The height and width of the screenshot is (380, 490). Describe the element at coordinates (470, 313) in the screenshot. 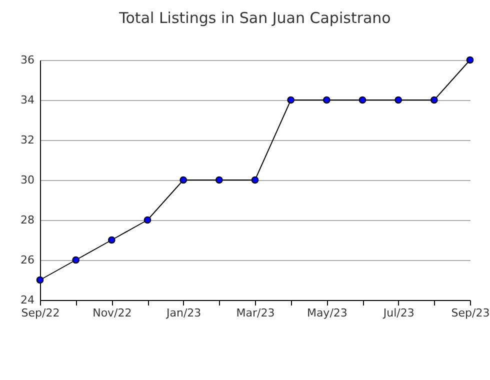

I see `x-tick-label: Sep/23` at that location.